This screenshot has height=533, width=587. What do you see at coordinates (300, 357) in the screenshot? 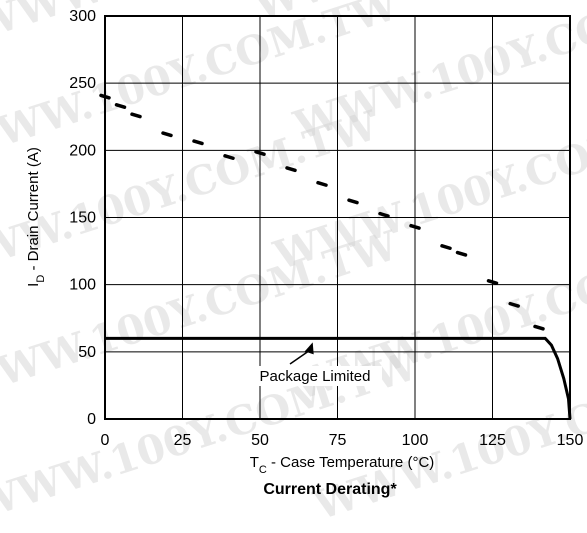
I see `annotation-arrow-line` at bounding box center [300, 357].